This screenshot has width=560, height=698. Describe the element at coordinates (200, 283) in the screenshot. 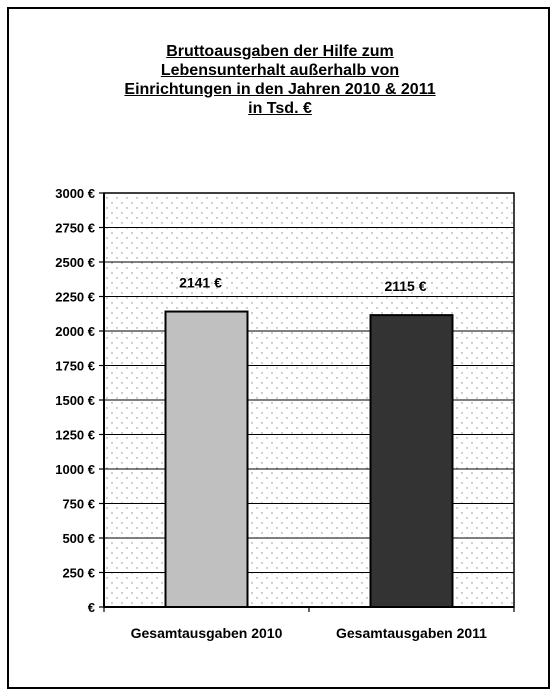

I see `data-label-1: 2141 €` at that location.